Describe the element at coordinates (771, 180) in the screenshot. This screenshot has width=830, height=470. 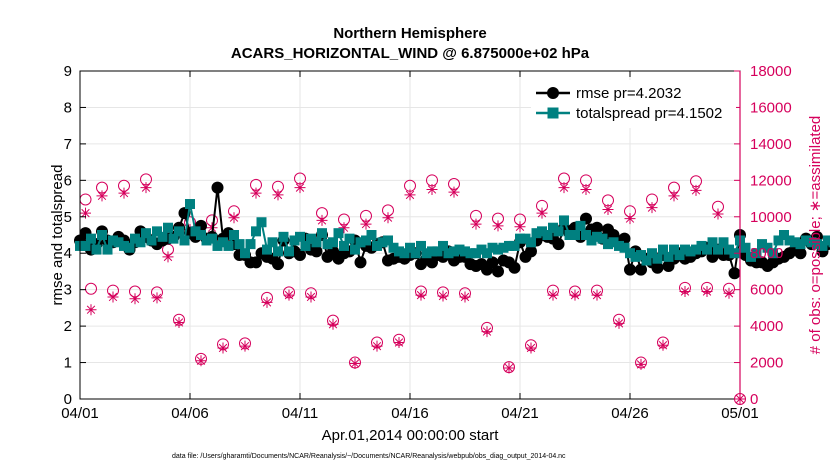
I see `y-right-tick-label: 12000` at that location.